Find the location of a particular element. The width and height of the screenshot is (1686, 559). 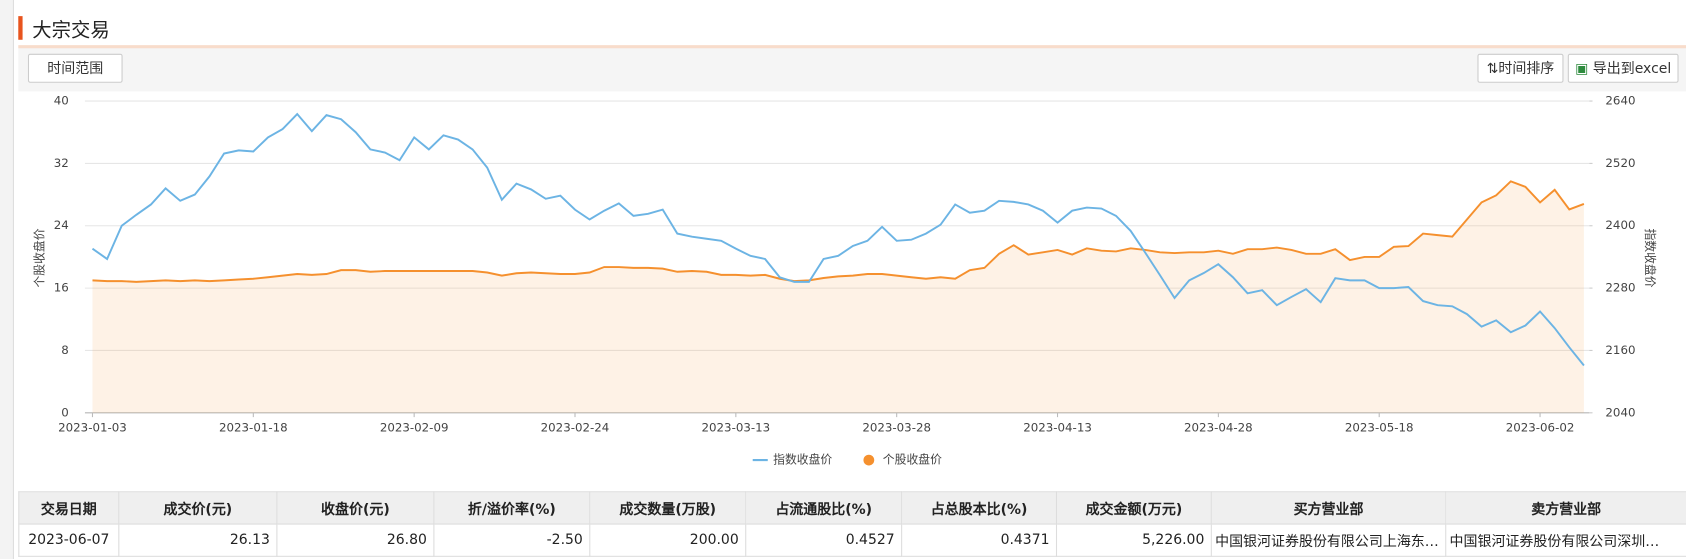

y2-tick-label: 2040 is located at coordinates (1620, 412).